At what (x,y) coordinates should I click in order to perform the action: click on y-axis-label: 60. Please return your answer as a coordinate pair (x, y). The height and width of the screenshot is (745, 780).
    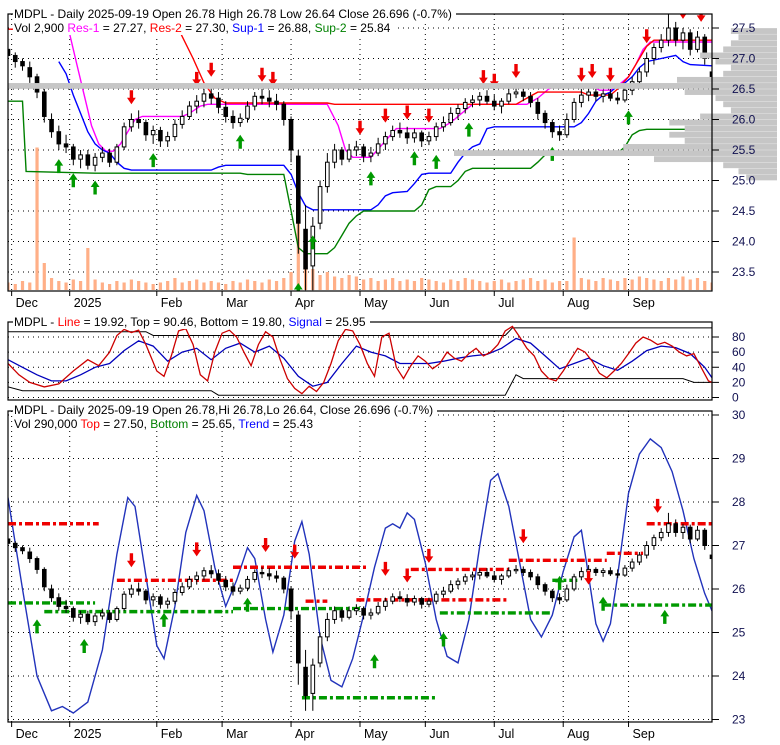
    Looking at the image, I should click on (739, 352).